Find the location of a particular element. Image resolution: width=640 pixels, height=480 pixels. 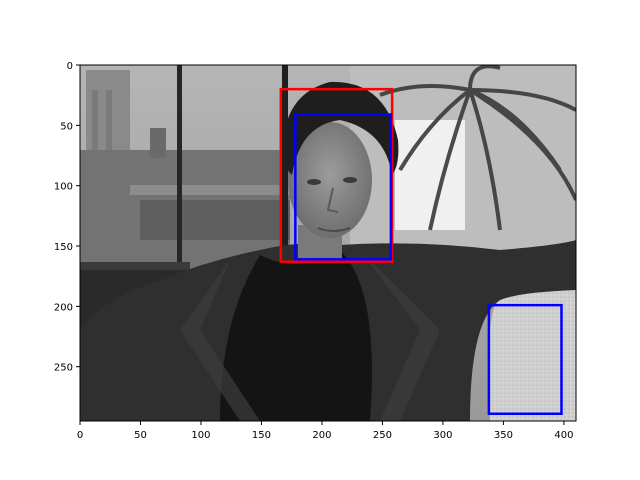

y-tick-label: 50 is located at coordinates (66, 126).